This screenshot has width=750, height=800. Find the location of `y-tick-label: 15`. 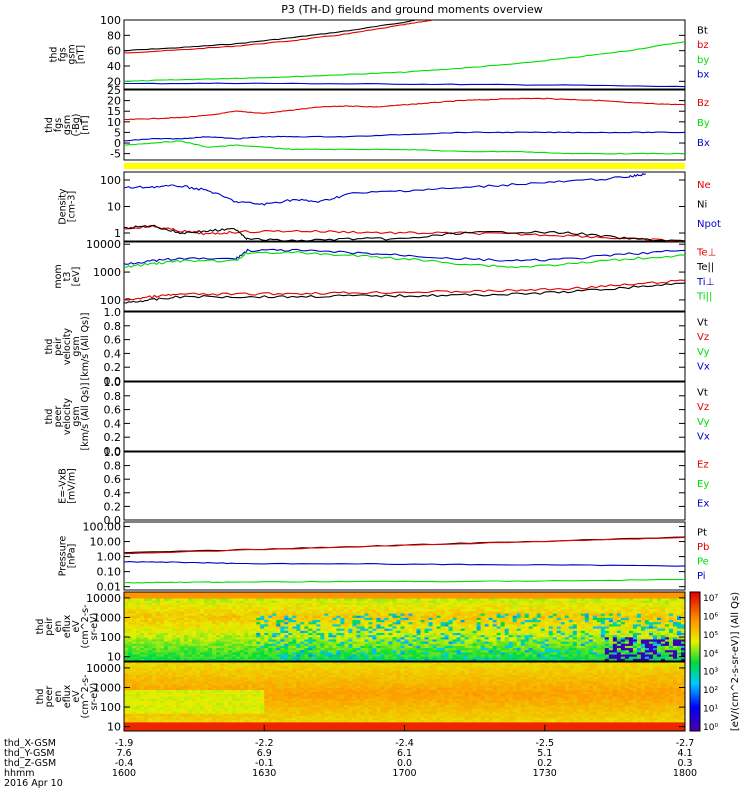

y-tick-label: 15 is located at coordinates (114, 111).